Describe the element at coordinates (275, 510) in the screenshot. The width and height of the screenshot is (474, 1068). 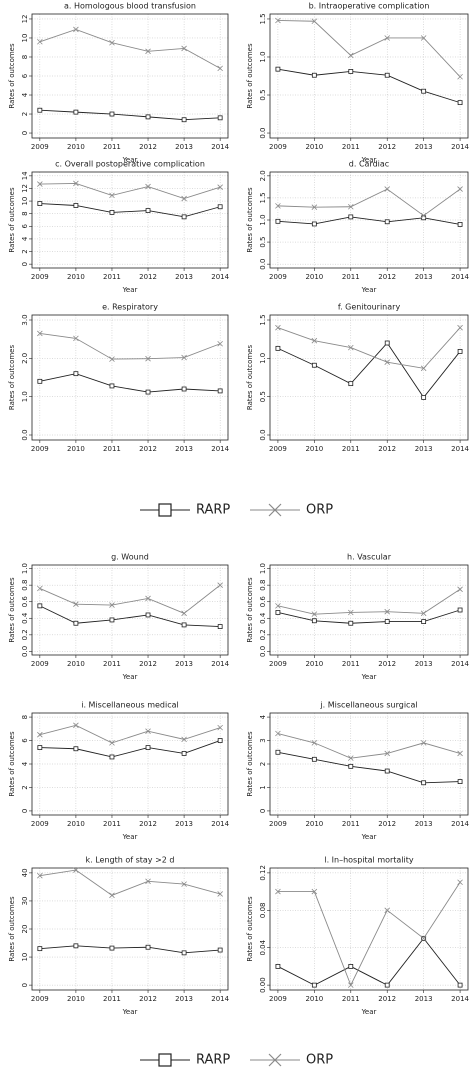
I see `legend-marker` at that location.